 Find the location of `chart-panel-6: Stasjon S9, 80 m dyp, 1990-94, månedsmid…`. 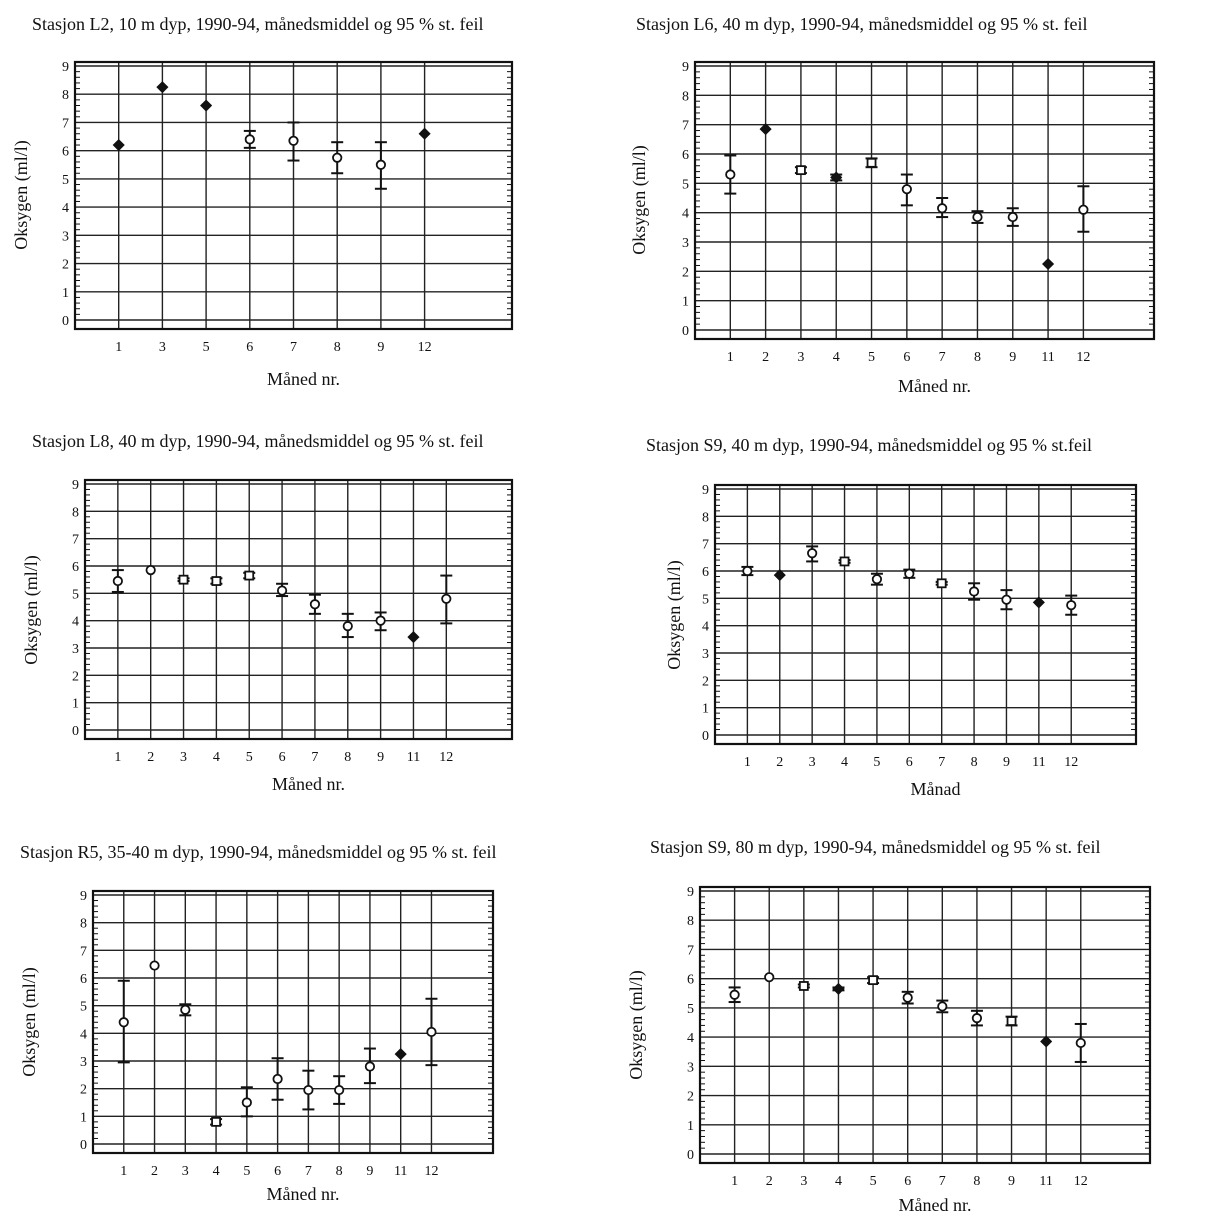

chart-panel-6: Stasjon S9, 80 m dyp, 1990-94, månedsmid… is located at coordinates (889, 1026).